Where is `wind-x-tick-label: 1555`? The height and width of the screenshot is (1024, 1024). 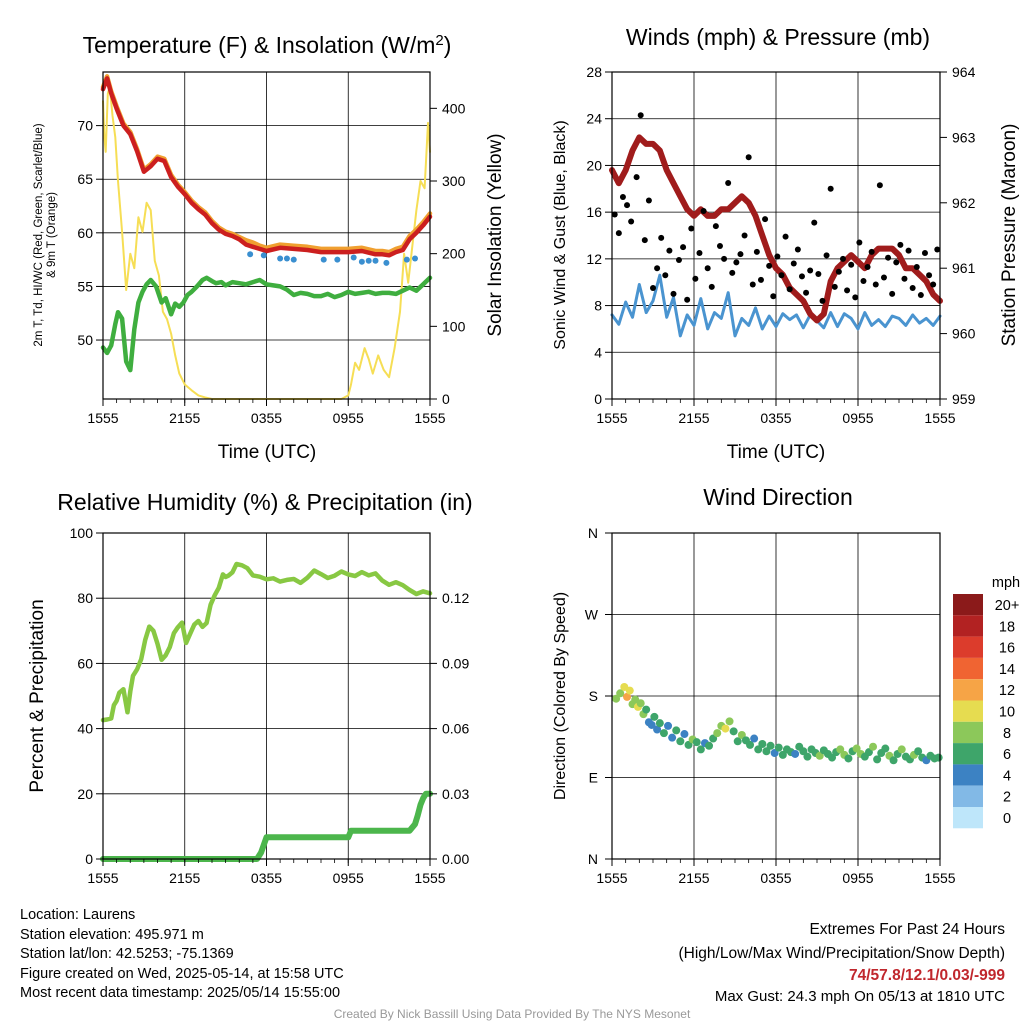
wind-x-tick-label: 1555 is located at coordinates (939, 418).